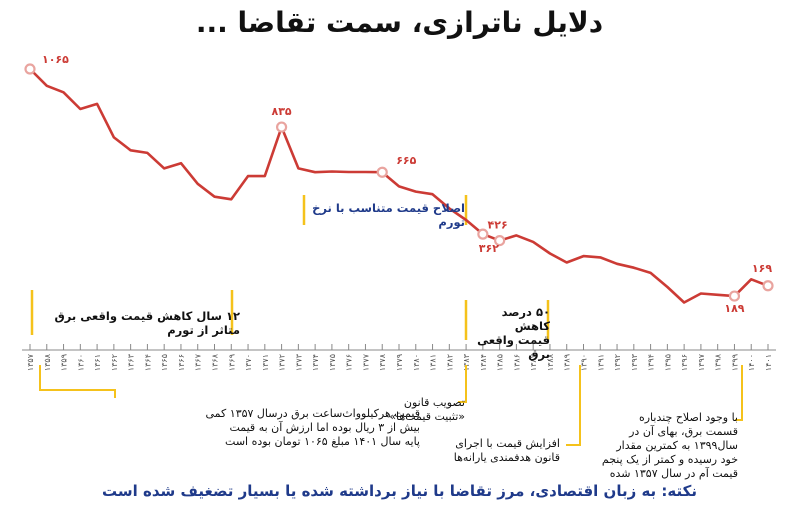 The image size is (799, 513). I want to click on x-tick-label: ۱۳۸۱, so click(433, 362).